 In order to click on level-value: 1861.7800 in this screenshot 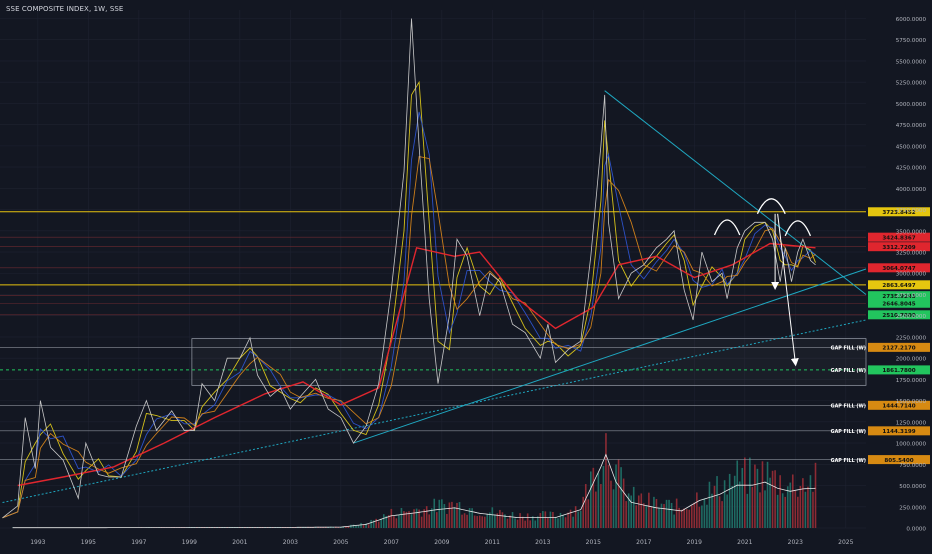, I will do `click(898, 371)`.